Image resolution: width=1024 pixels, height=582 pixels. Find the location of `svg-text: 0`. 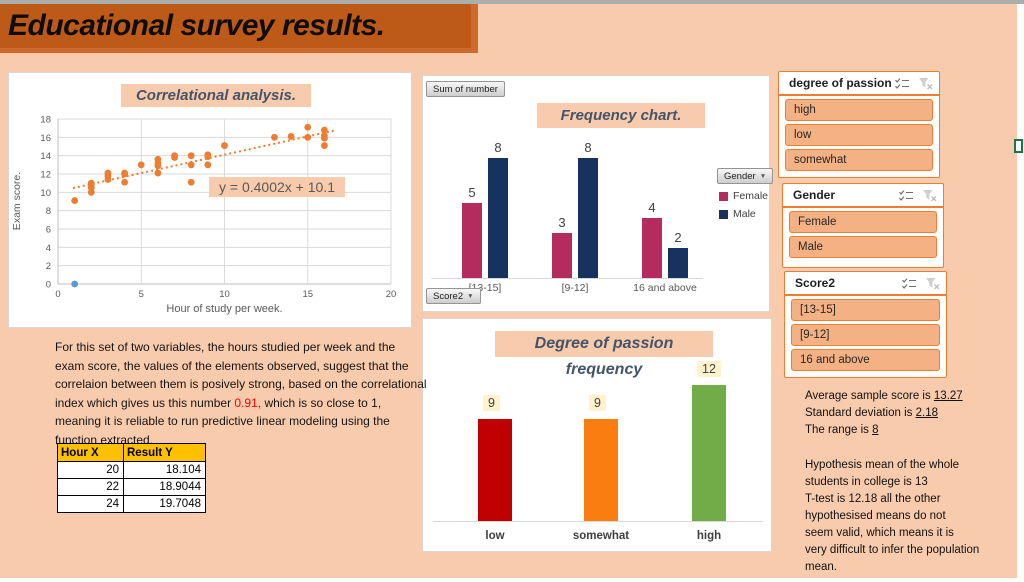

svg-text: 0 is located at coordinates (57, 294).